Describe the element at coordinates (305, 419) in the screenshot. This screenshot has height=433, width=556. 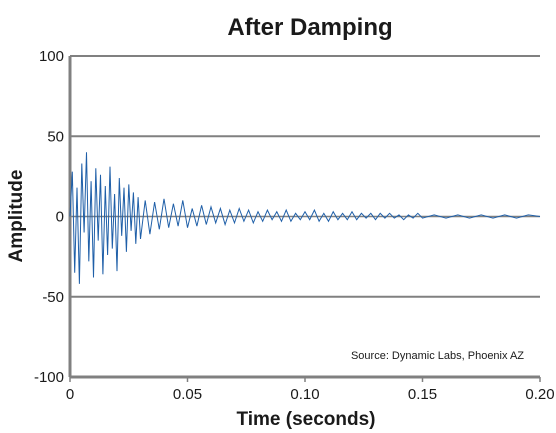
I see `x-axis-label: Time (seconds)` at that location.